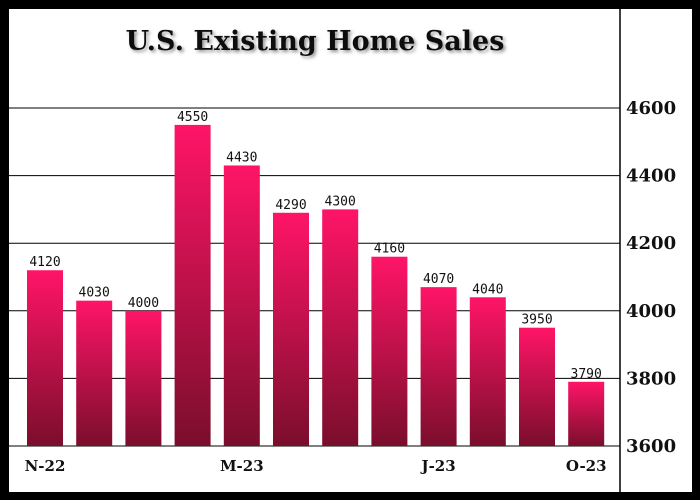 This screenshot has height=500, width=700. I want to click on y-tick-label: 4400, so click(651, 176).